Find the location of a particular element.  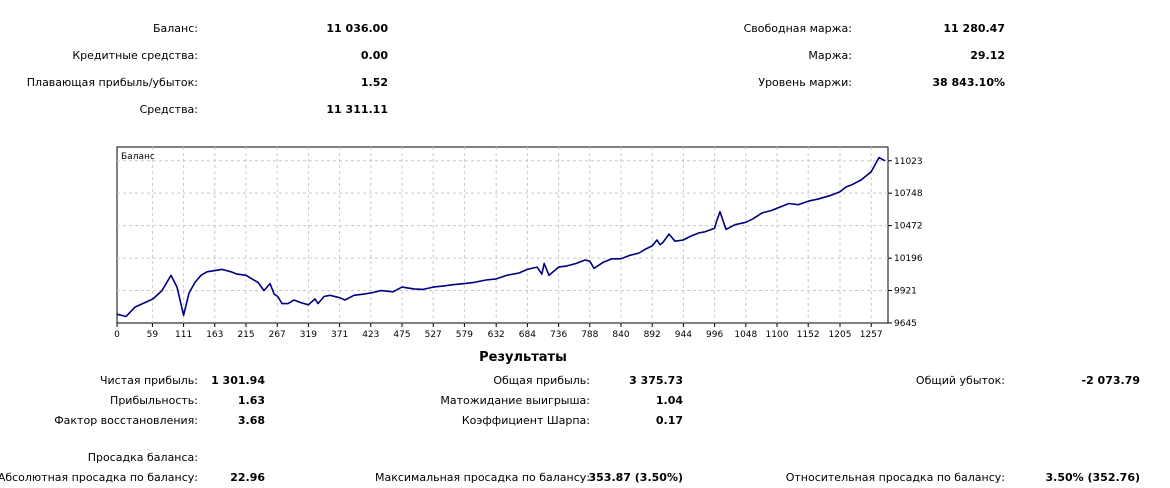

expected-payoff-label: Матожидание выигрыша: is located at coordinates (515, 400).